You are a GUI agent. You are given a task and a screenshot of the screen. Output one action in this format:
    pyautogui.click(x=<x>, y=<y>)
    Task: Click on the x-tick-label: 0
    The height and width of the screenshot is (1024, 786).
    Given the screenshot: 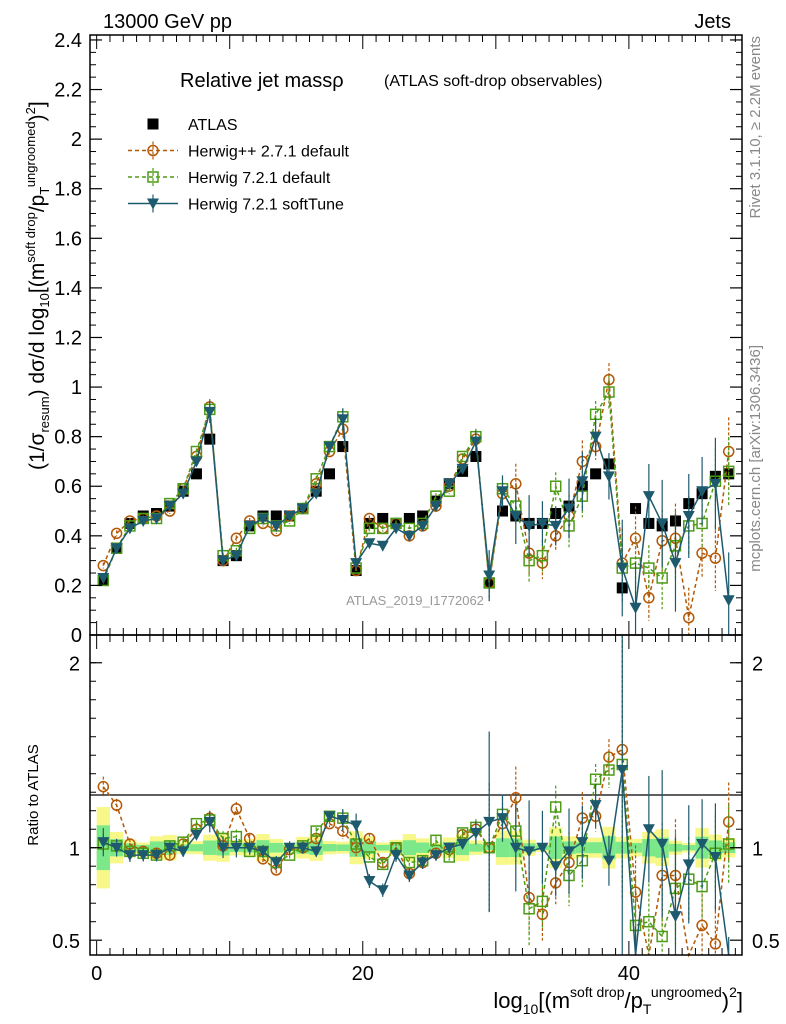 What is the action you would take?
    pyautogui.click(x=96, y=974)
    